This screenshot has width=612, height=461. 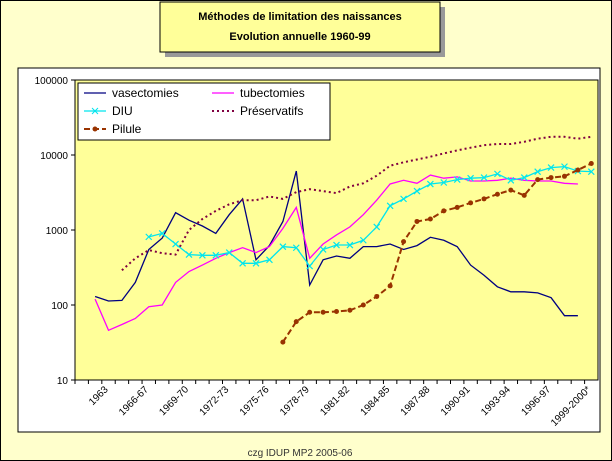 What do you see at coordinates (59, 306) in the screenshot?
I see `y-tick-label: 100` at bounding box center [59, 306].